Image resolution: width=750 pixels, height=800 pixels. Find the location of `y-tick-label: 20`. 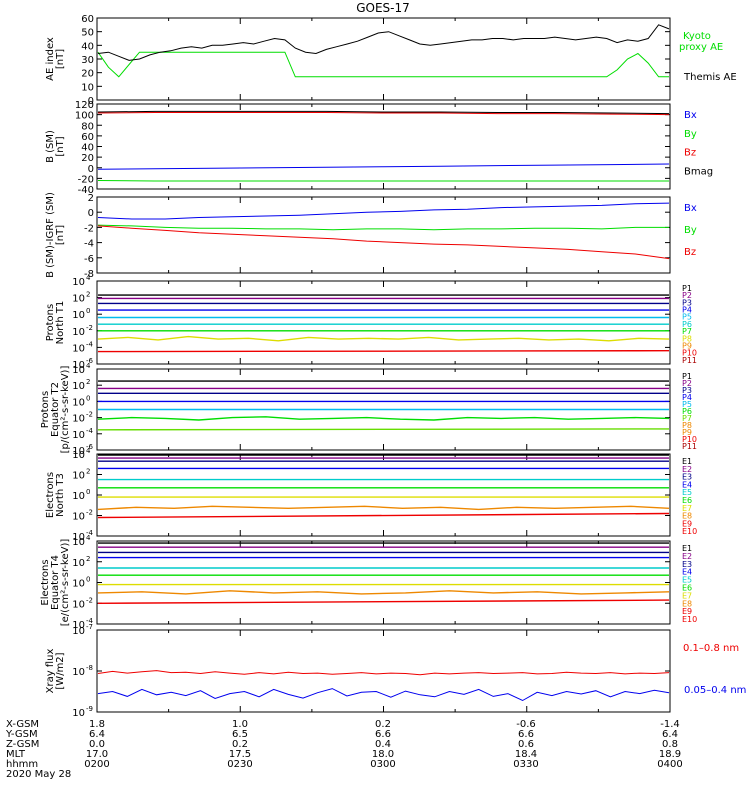

y-tick-label: 20 is located at coordinates (87, 74).